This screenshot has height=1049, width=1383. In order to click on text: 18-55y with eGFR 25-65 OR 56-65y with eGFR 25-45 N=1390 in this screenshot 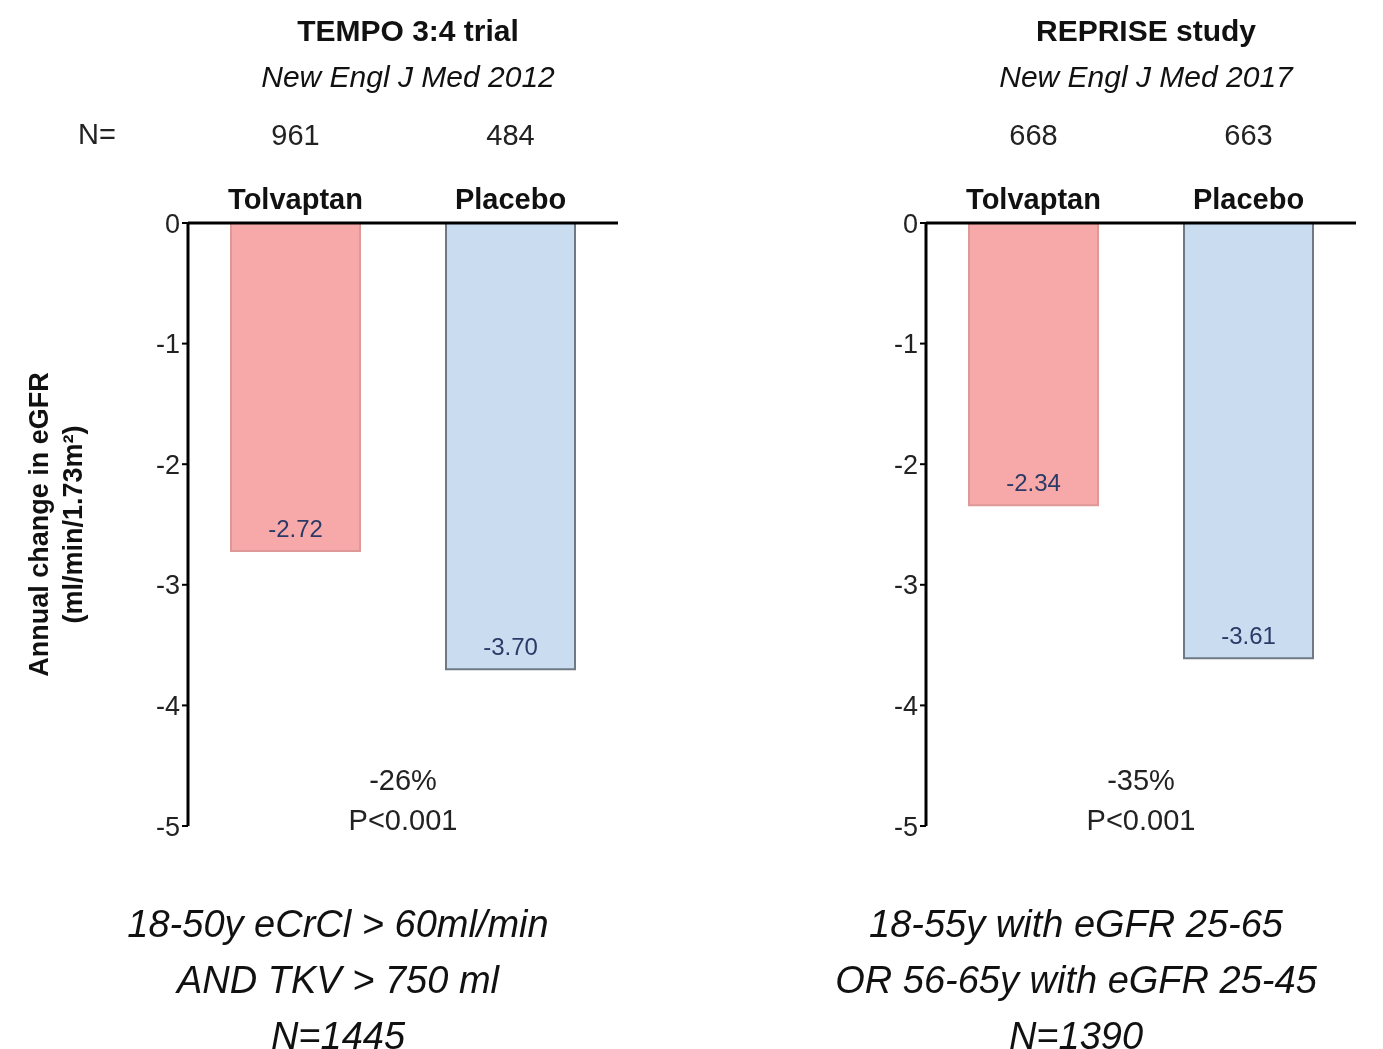, I will do `click(1076, 975)`.